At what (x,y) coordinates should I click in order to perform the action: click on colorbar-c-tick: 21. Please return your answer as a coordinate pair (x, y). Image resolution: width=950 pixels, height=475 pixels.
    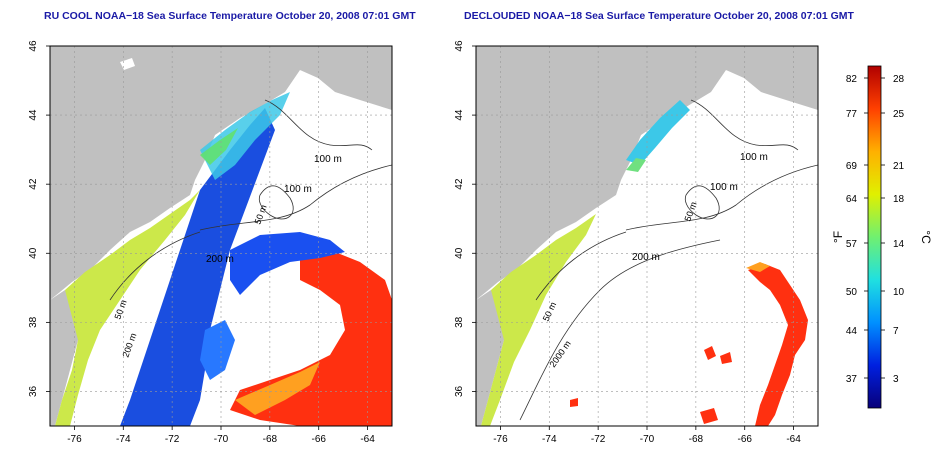
    Looking at the image, I should click on (899, 166).